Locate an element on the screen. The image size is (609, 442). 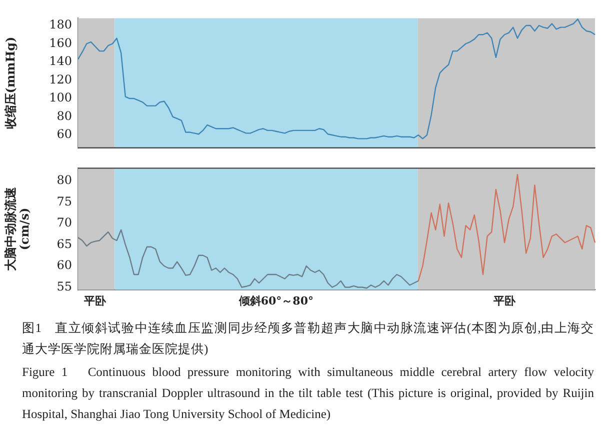
y-tick-label: 160 is located at coordinates (60, 43).